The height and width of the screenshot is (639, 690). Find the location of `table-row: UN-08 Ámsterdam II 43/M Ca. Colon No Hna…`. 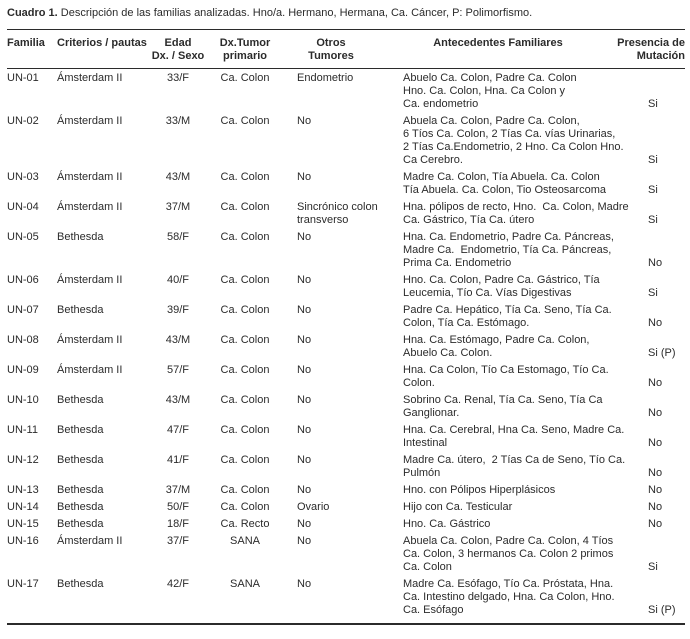

table-row: UN-08 Ámsterdam II 43/M Ca. Colon No Hna… is located at coordinates (346, 346).